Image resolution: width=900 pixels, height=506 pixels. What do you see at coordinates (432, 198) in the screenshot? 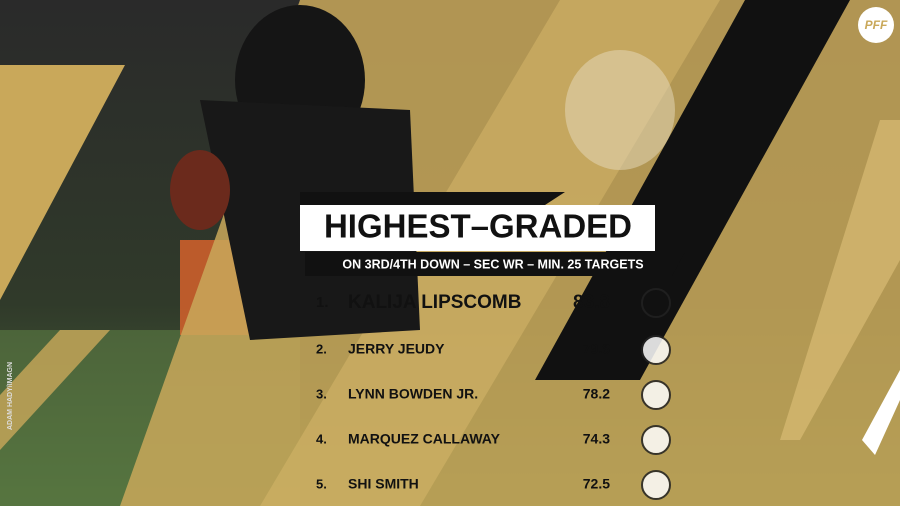
I see `title-shadow` at bounding box center [432, 198].